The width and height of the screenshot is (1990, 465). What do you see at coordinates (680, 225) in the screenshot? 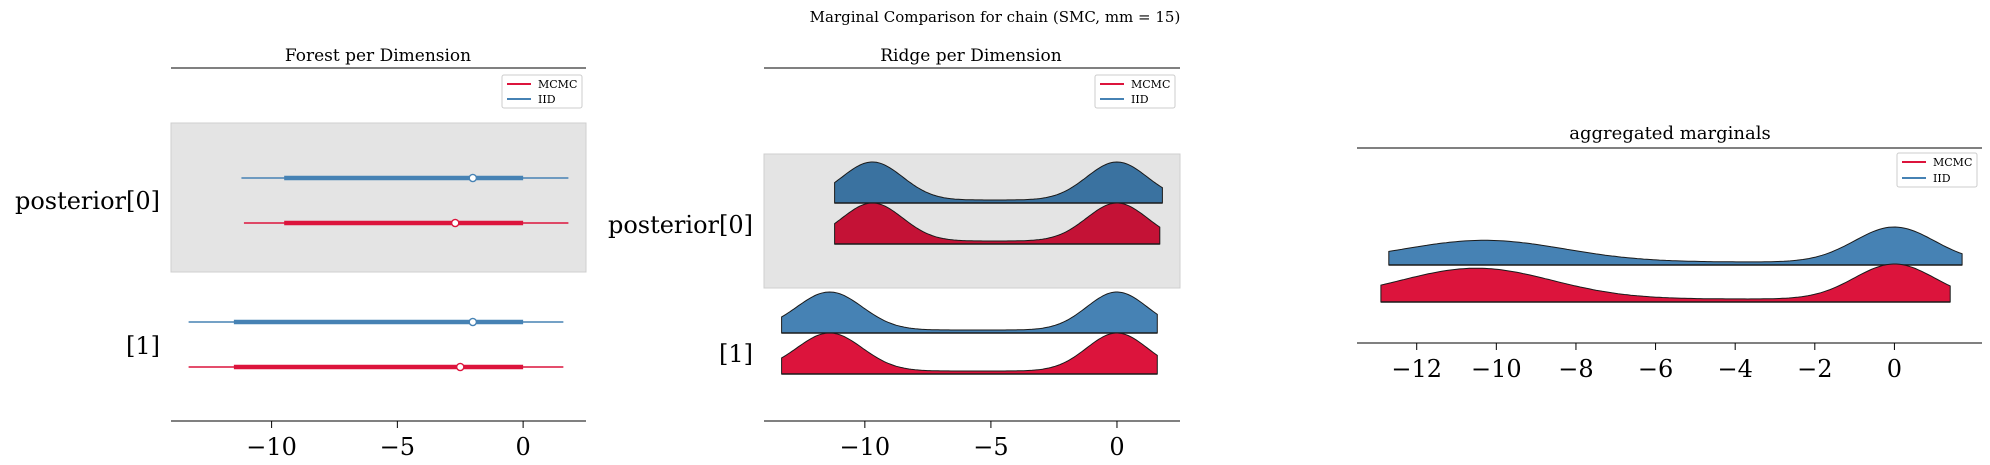
I see `ridge-ylabel-posterior0: posterior[0]` at bounding box center [680, 225].